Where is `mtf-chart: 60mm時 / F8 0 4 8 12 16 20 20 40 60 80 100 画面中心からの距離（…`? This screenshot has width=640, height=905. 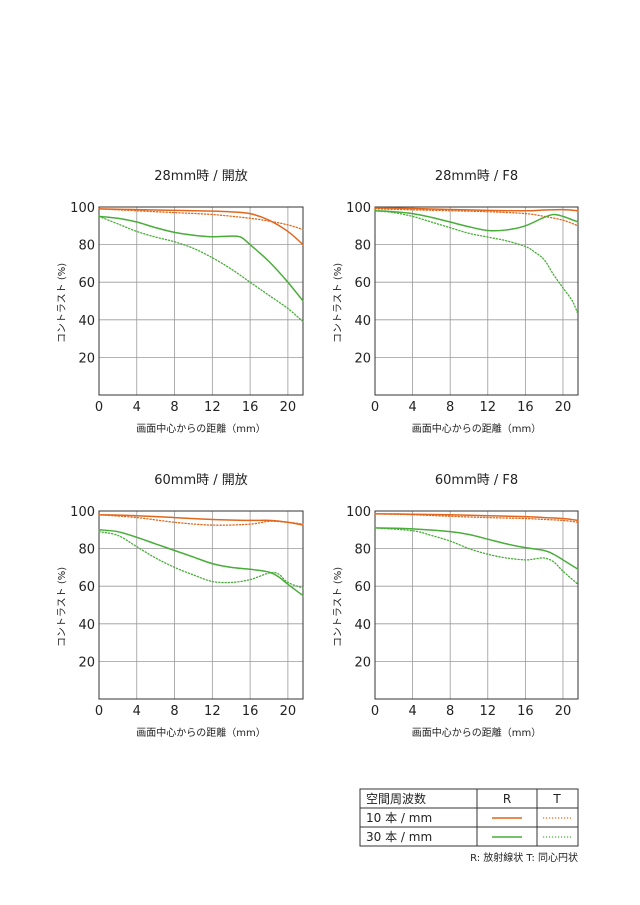 mtf-chart: 60mm時 / F8 0 4 8 12 16 20 20 40 60 80 100 画面中心からの距離（… is located at coordinates (455, 606).